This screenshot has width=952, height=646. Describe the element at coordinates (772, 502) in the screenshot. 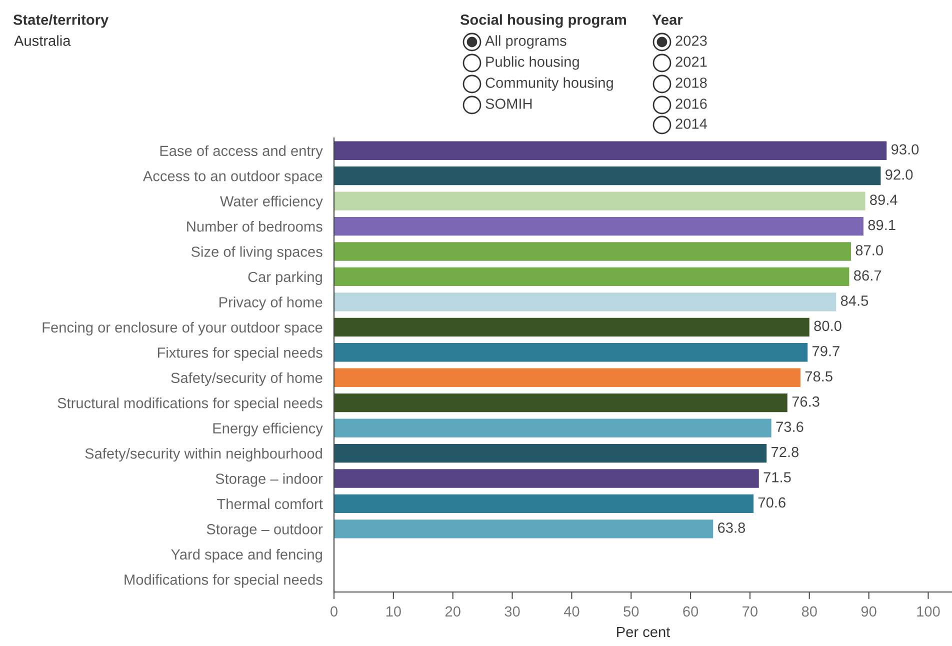

I see `data-label: 70.6` at that location.